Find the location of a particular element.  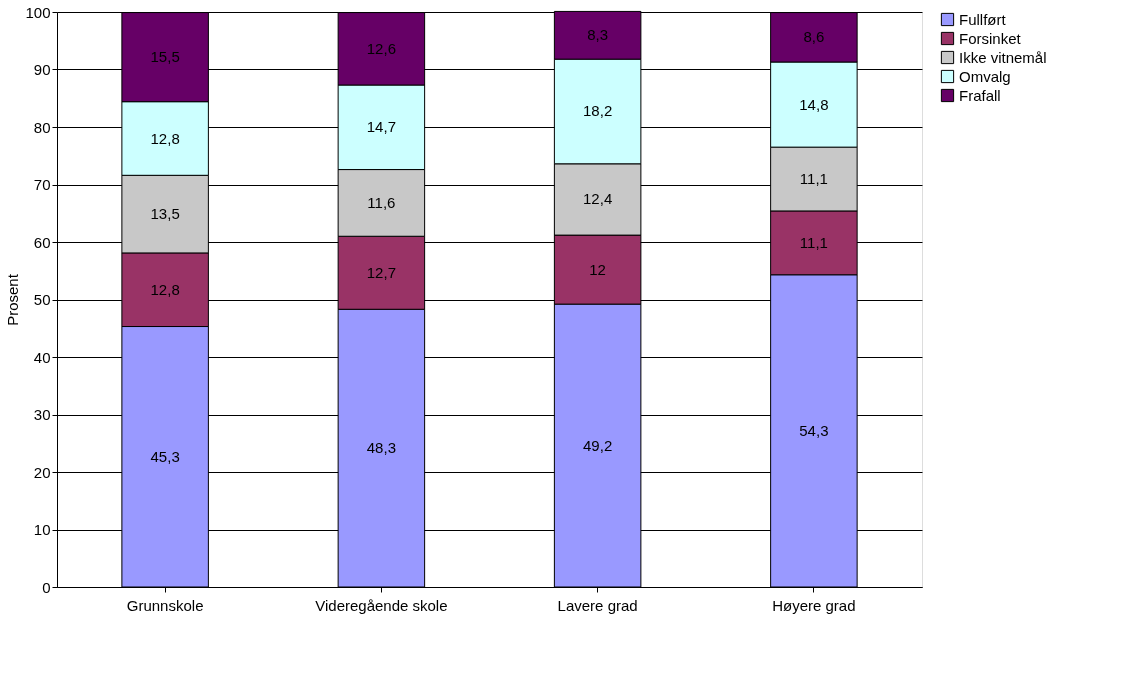

y-tick-label: 60 is located at coordinates (42, 242).